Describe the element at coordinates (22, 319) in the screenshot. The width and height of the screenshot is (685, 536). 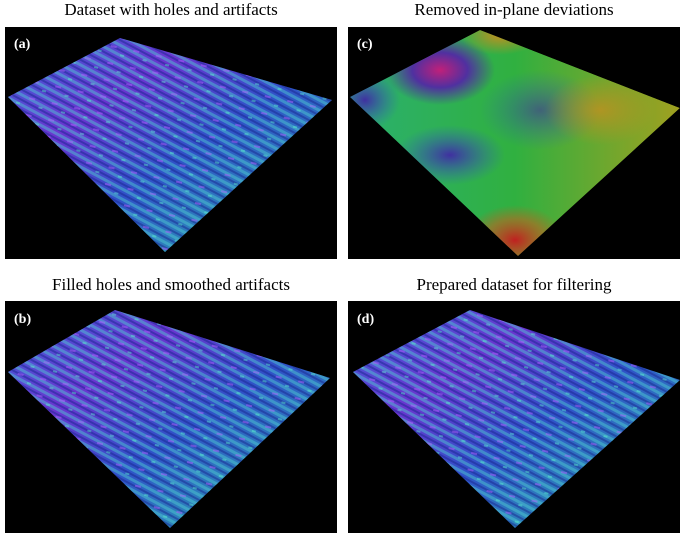
I see `panel-label: (b)` at that location.